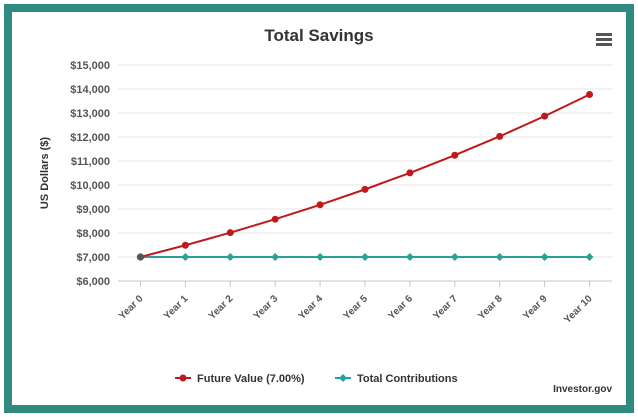 This screenshot has width=638, height=417. Describe the element at coordinates (140, 257) in the screenshot. I see `start-point` at that location.